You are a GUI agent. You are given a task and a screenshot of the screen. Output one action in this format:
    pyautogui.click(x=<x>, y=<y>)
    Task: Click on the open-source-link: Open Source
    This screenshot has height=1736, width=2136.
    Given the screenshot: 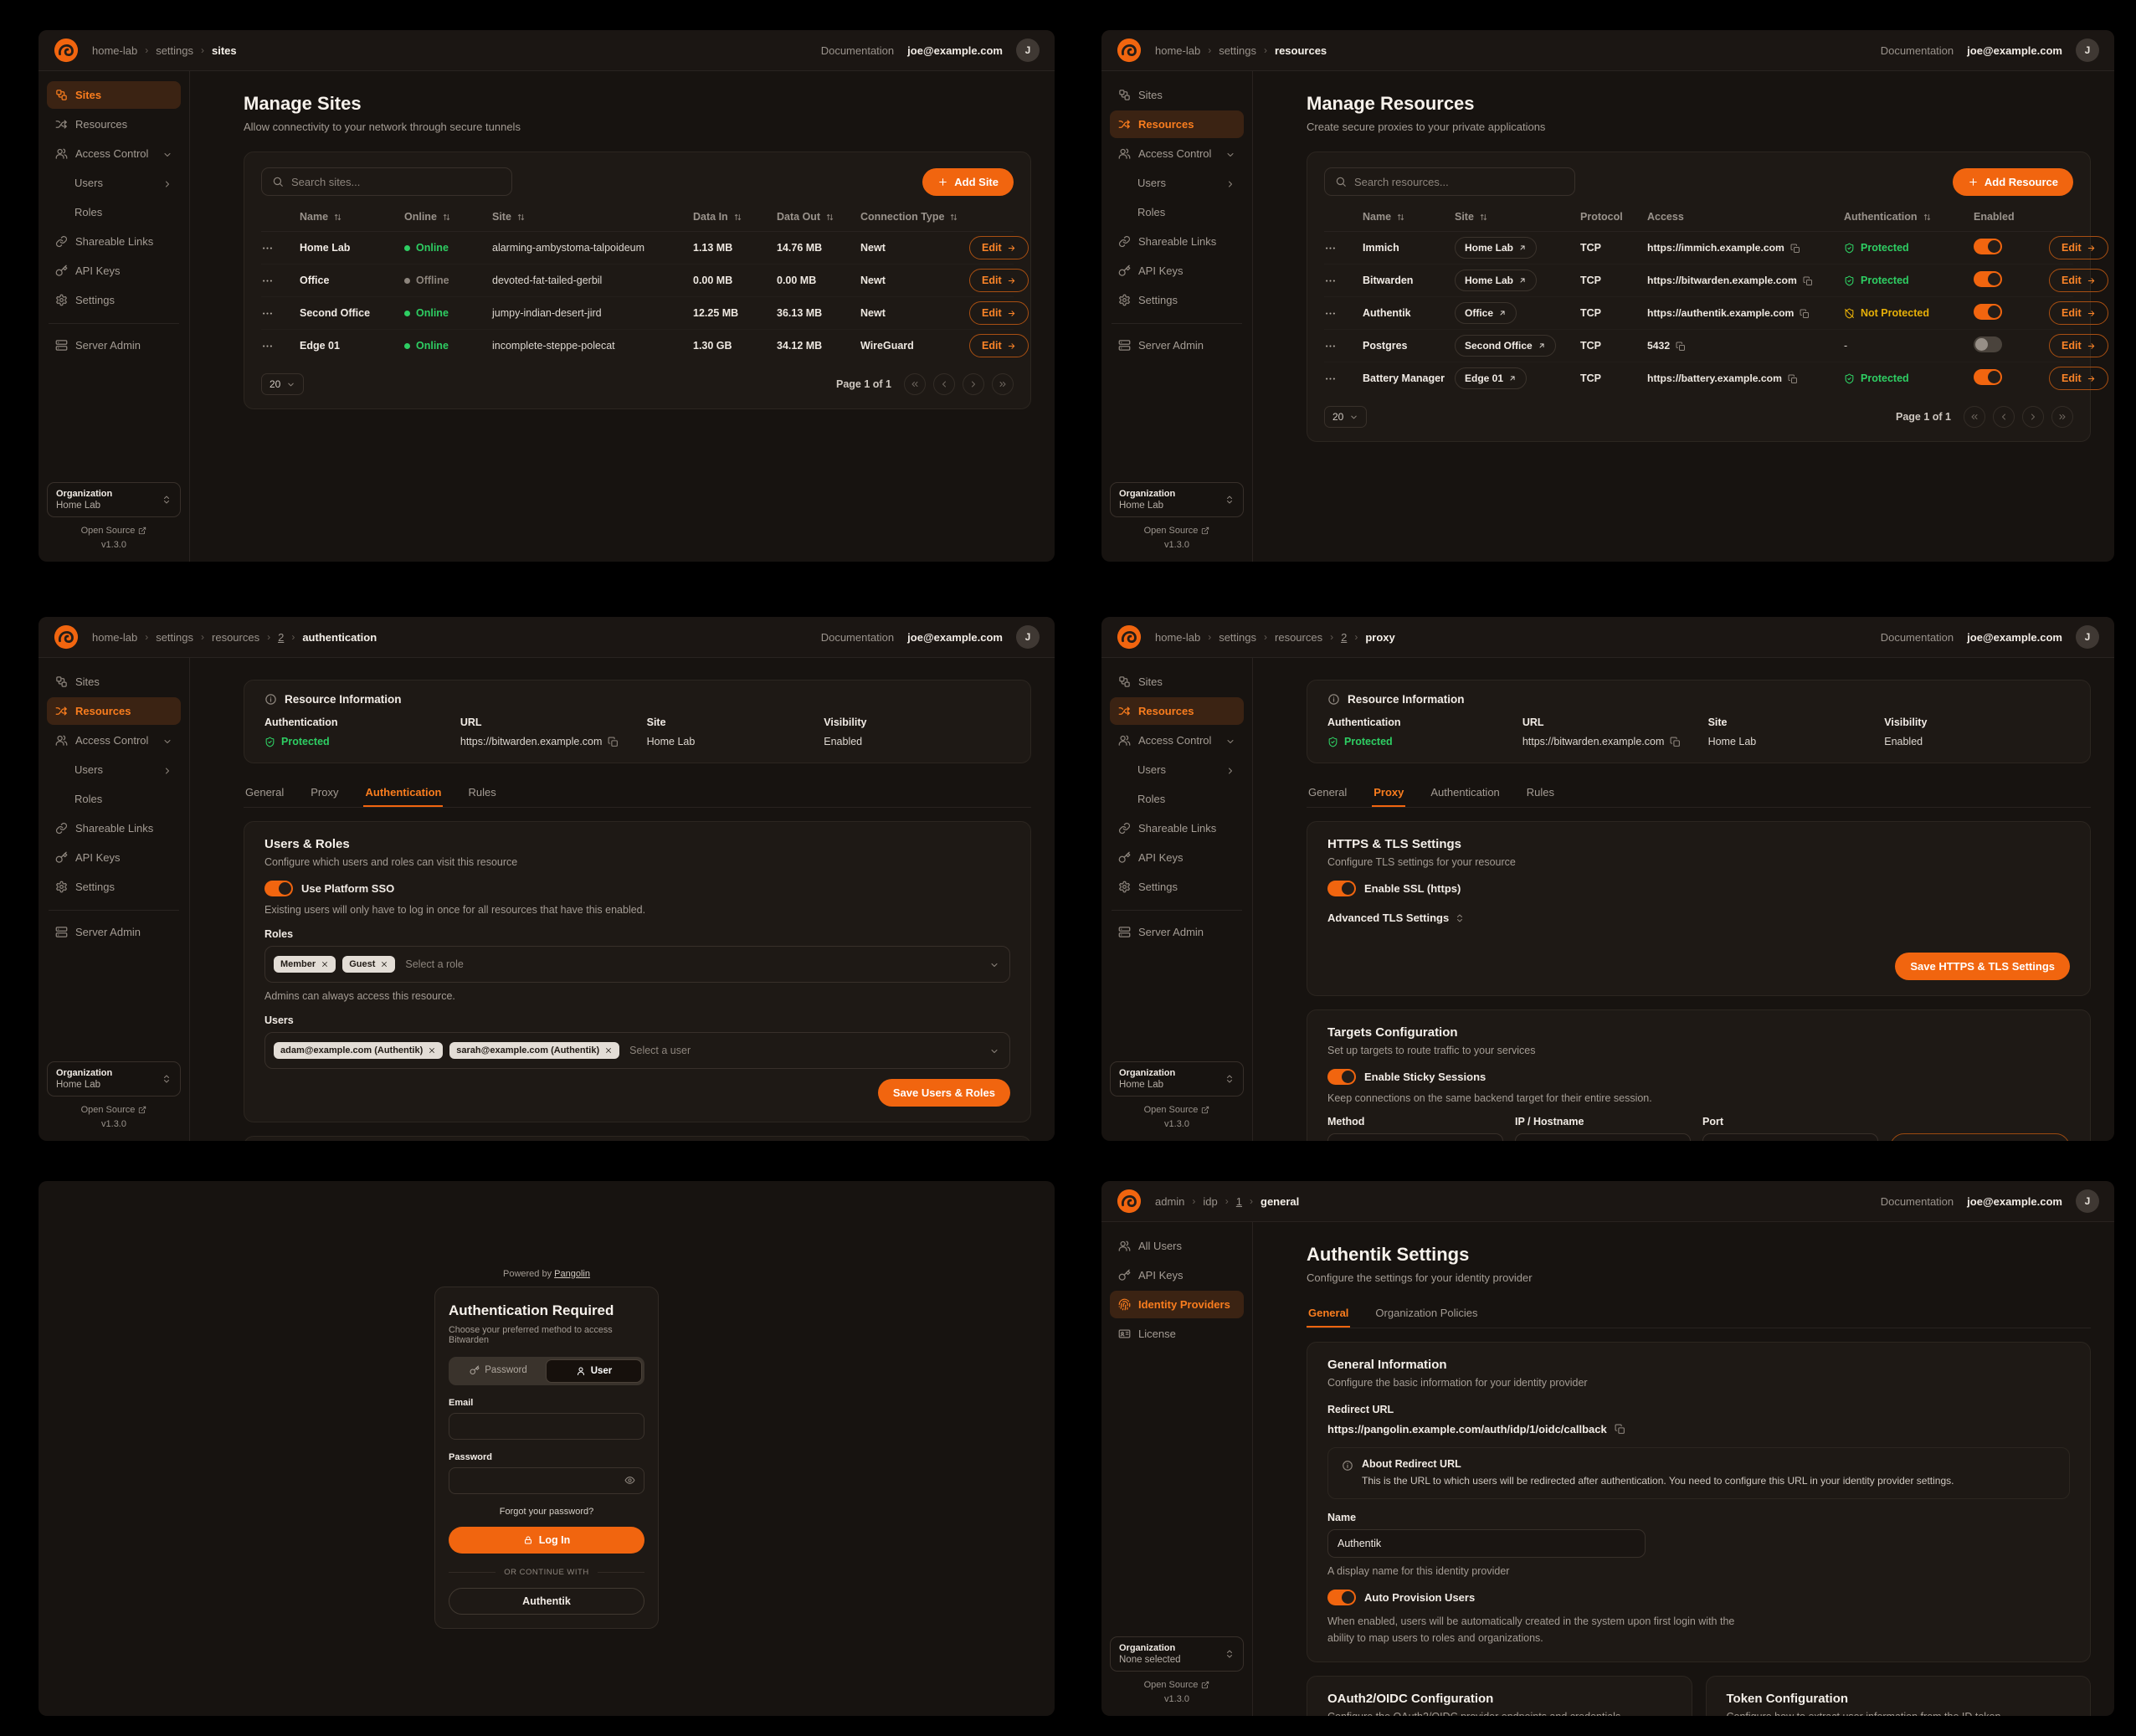 What is the action you would take?
    pyautogui.click(x=1177, y=531)
    